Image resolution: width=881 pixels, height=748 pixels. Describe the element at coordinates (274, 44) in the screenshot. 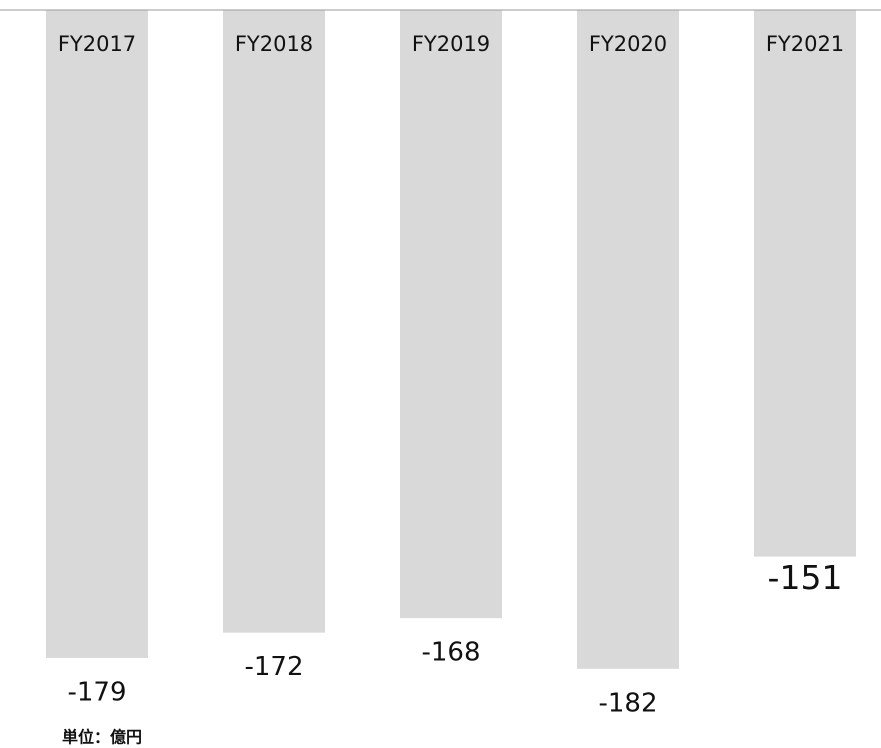

I see `category-label: FY2018` at that location.